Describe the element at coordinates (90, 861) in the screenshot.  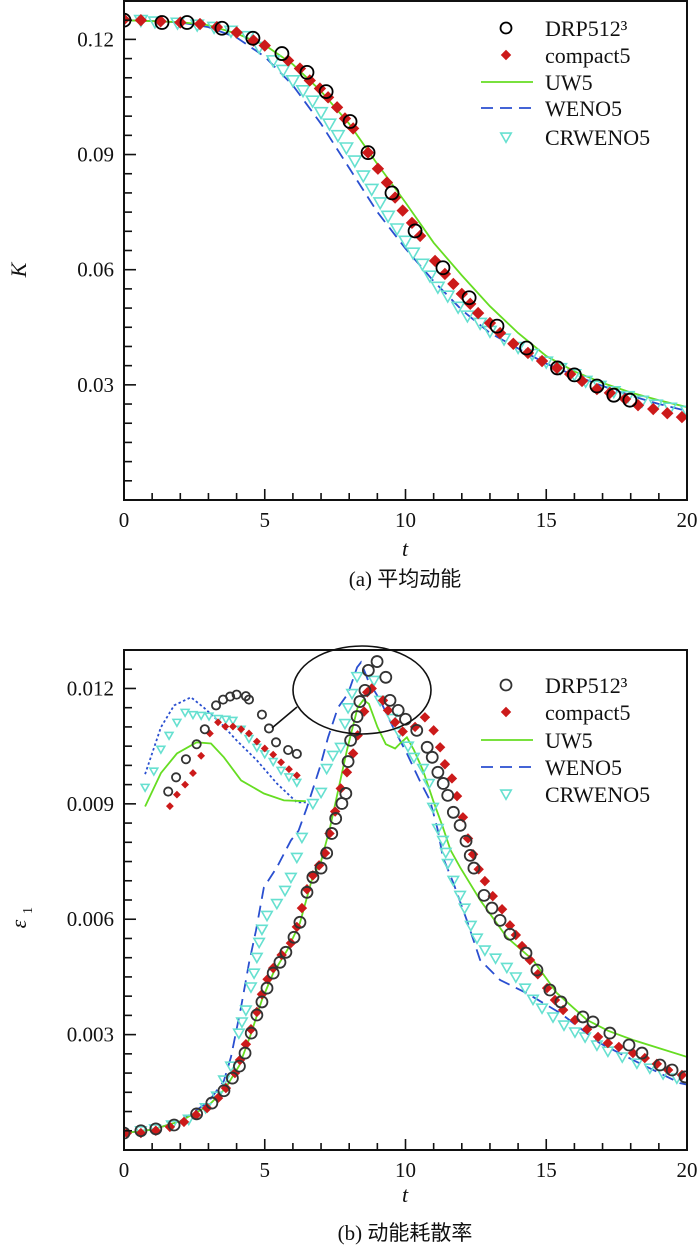
I see `y-tick-labels: 0.003 0.006 0.009 0.012` at that location.